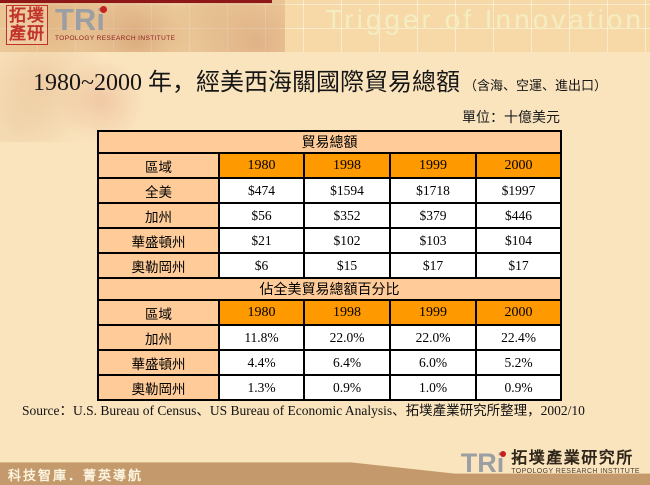 The width and height of the screenshot is (650, 485). I want to click on value-cell: $446, so click(518, 215).